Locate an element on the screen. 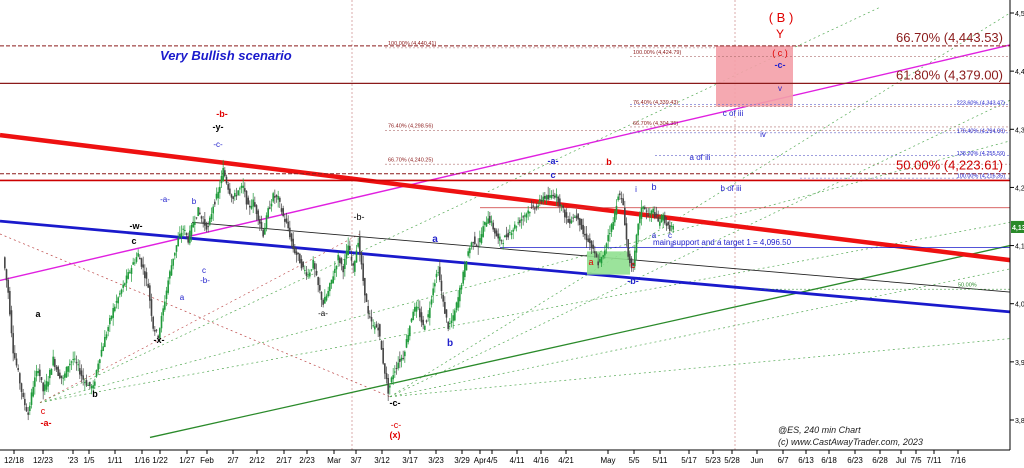 The image size is (1024, 468). wave-label: c of iii is located at coordinates (733, 113).